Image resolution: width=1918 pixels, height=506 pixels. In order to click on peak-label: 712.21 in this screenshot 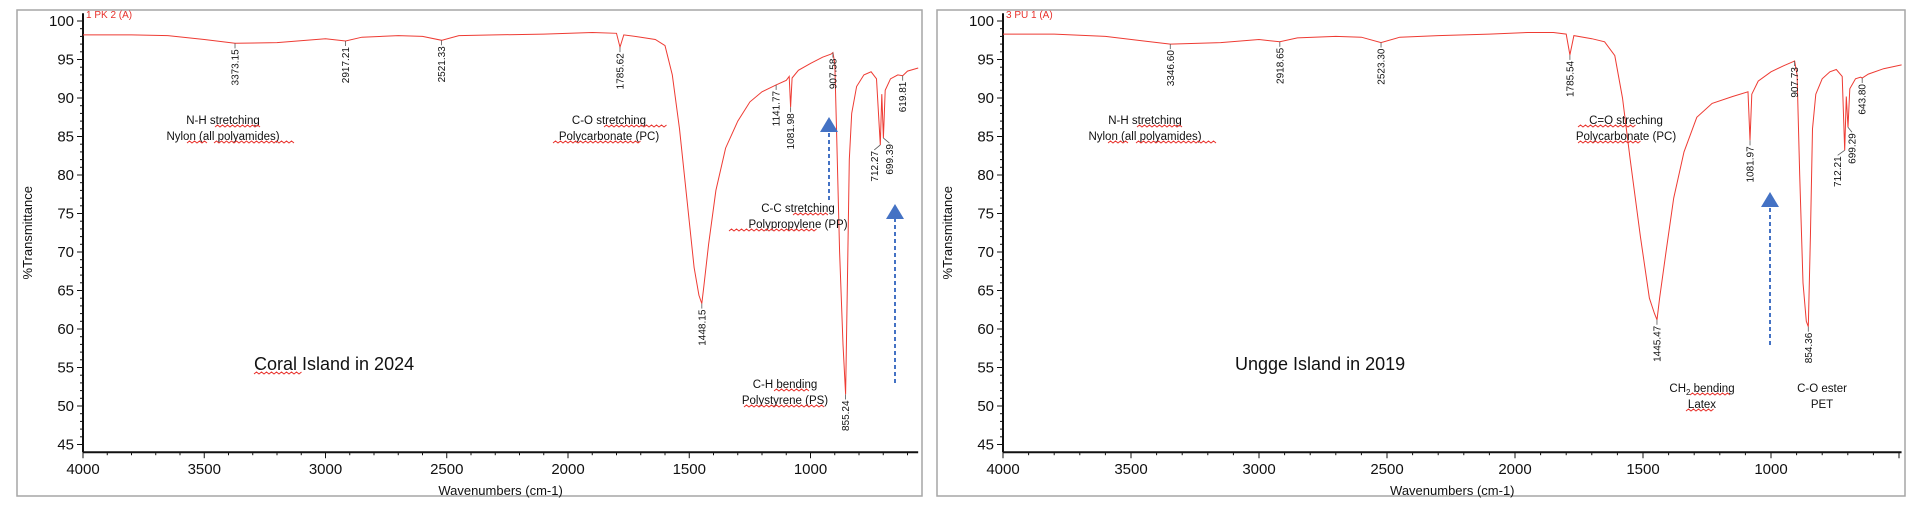, I will do `click(1838, 171)`.